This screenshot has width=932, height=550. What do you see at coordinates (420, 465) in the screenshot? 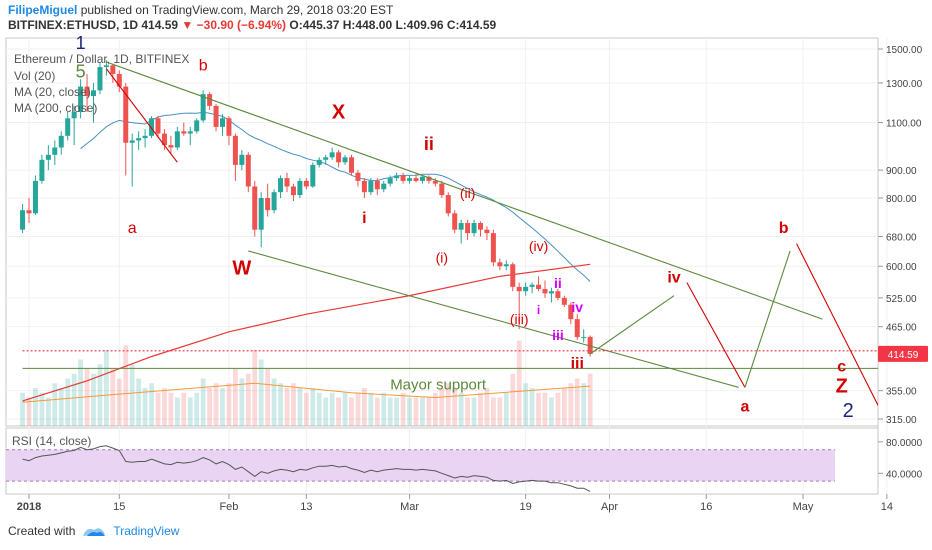
I see `rsi-band` at bounding box center [420, 465].